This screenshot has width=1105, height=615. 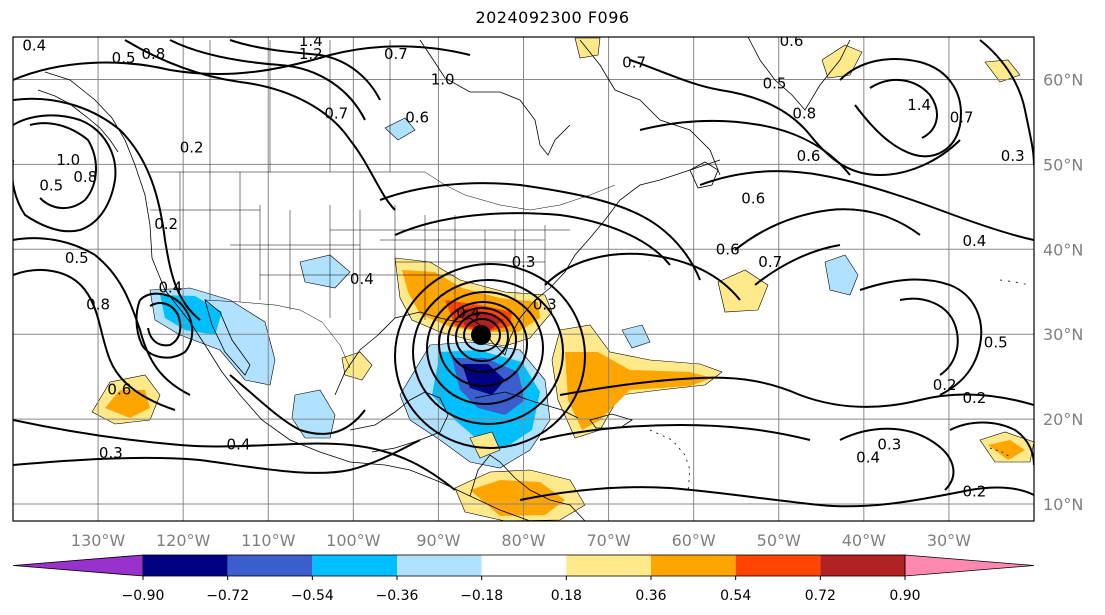 I want to click on latitude-labels: 60°N 50°N 40°N 30°N 20°N 10°N, so click(x=1063, y=292).